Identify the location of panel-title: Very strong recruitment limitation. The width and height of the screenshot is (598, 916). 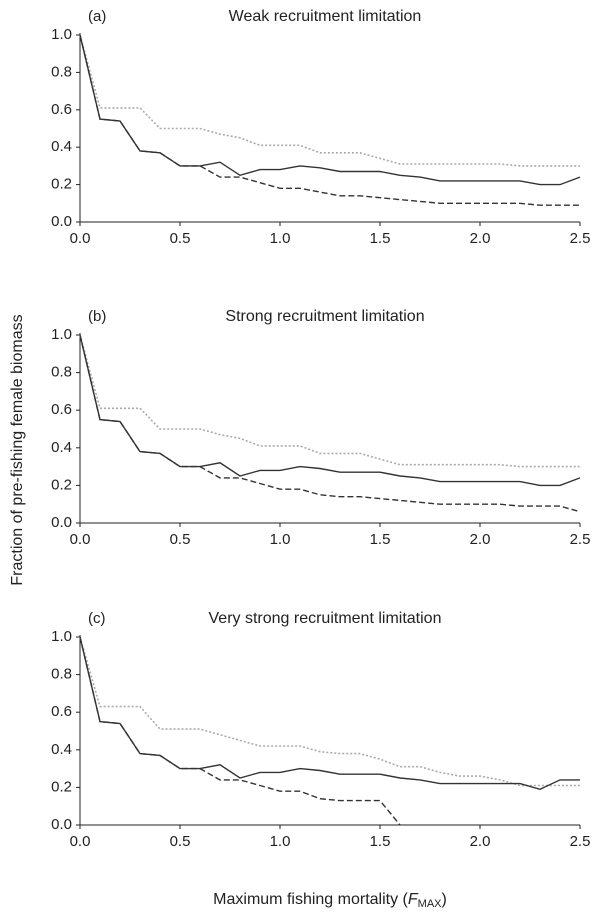
(325, 618).